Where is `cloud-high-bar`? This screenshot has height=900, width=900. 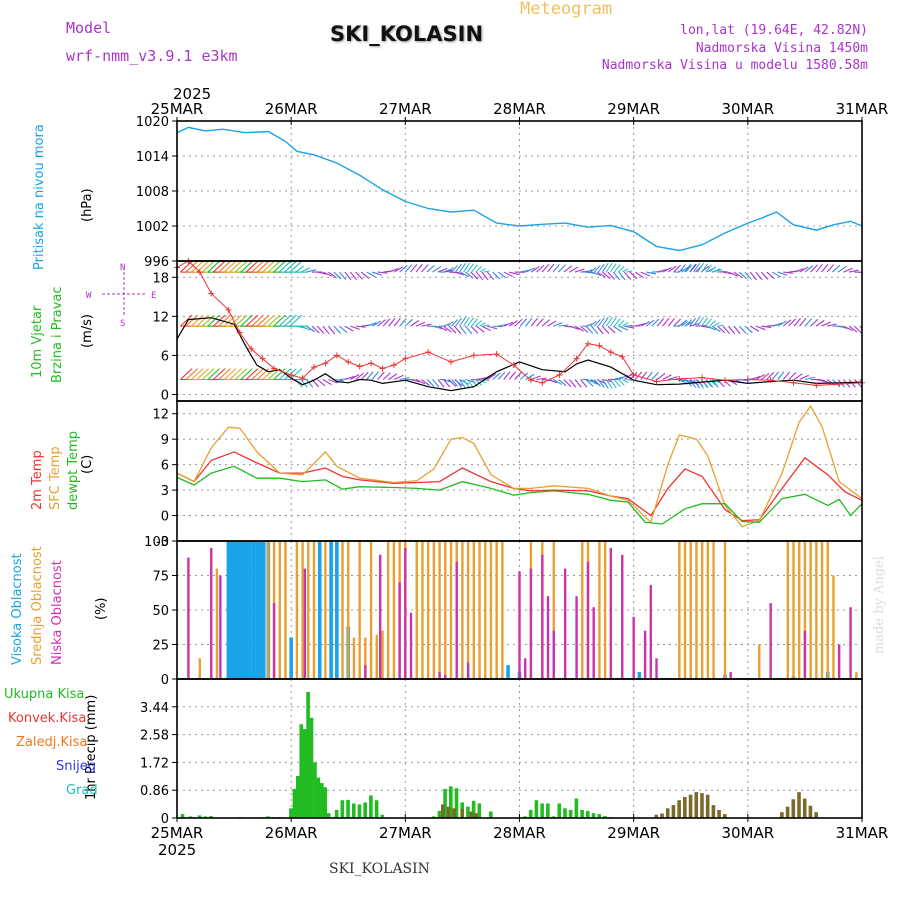
cloud-high-bar is located at coordinates (243, 610).